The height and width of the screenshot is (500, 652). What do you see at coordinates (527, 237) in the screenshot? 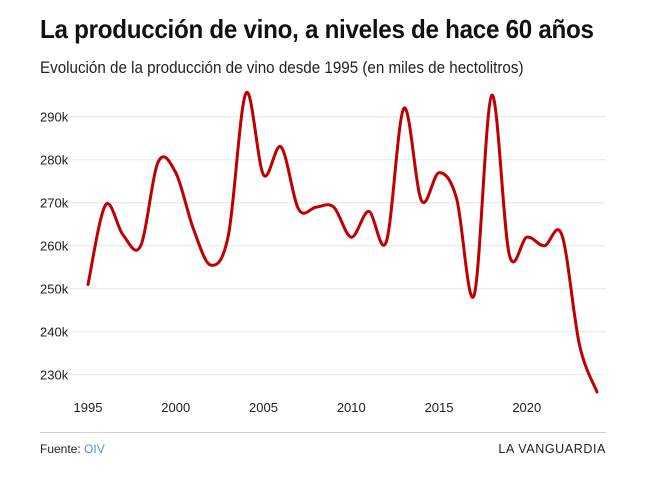
I see `data-point-2020` at bounding box center [527, 237].